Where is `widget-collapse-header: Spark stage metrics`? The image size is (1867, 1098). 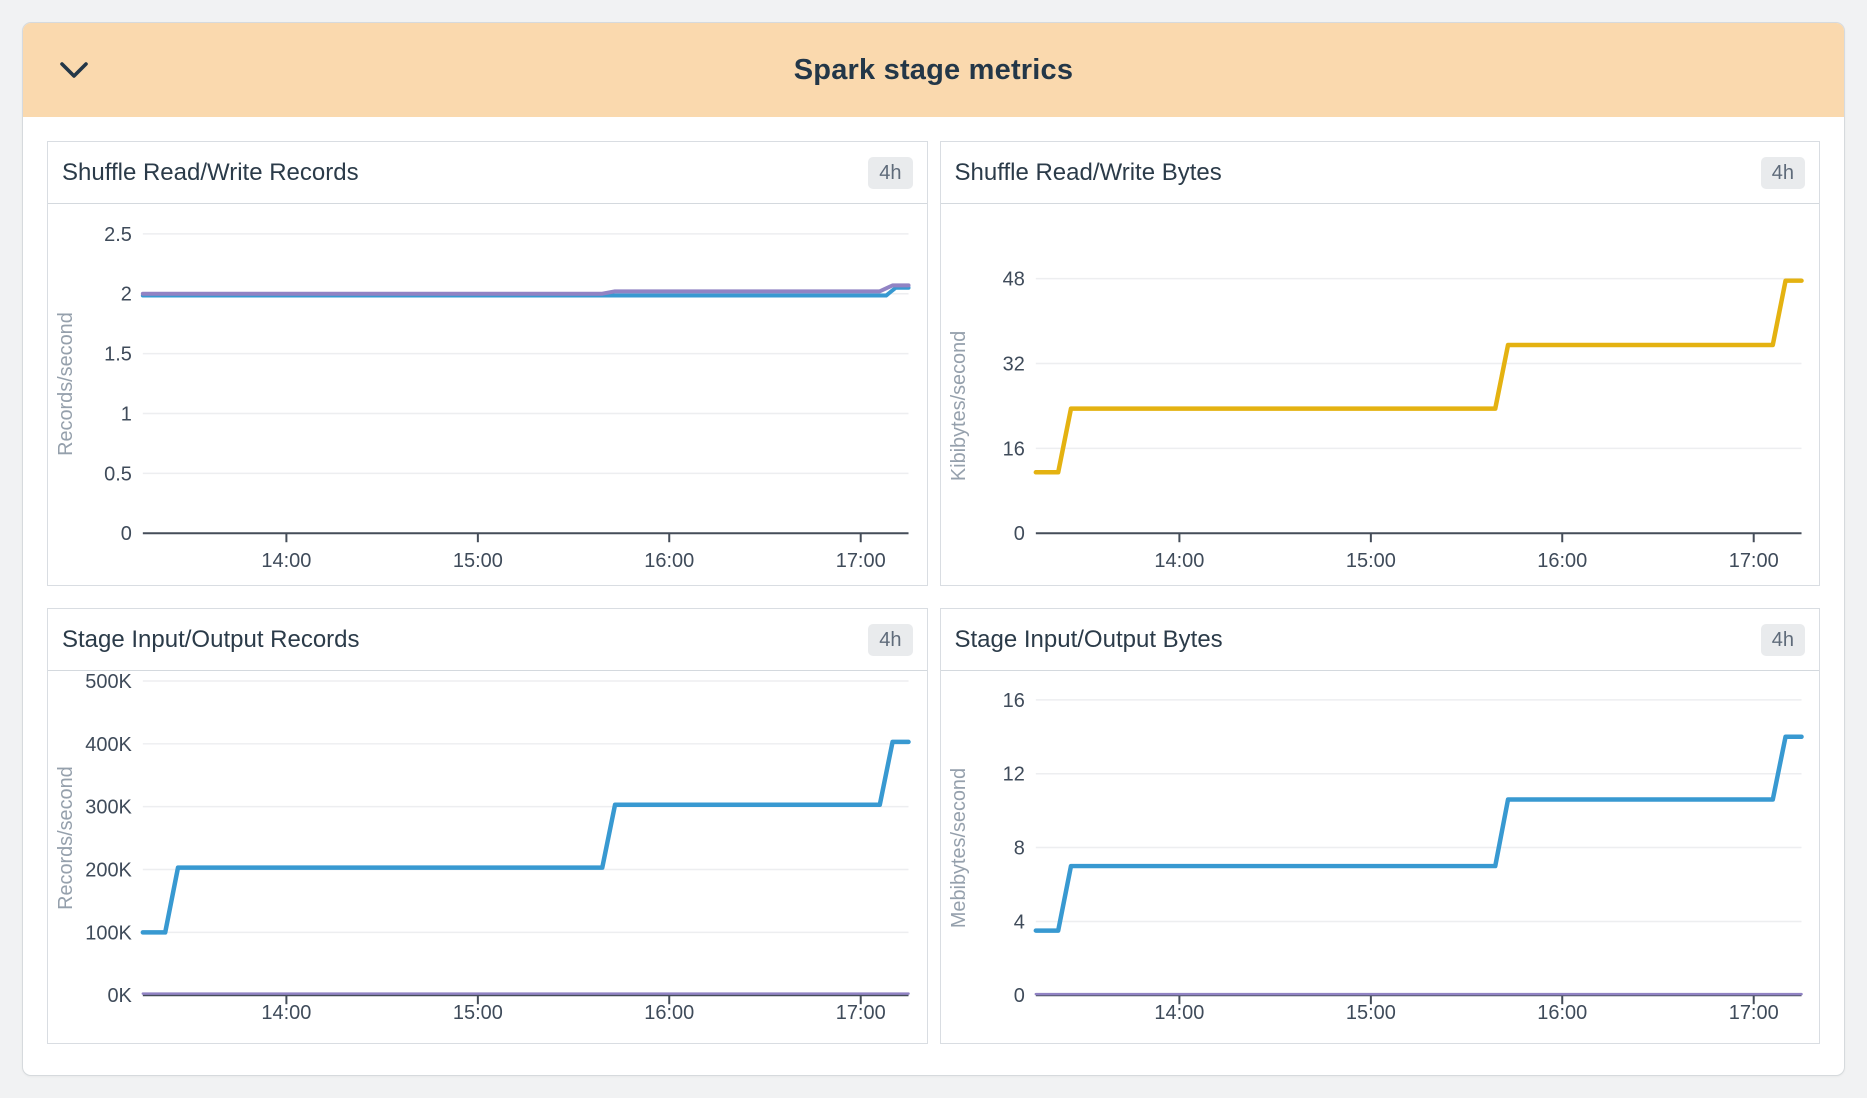 widget-collapse-header: Spark stage metrics is located at coordinates (933, 70).